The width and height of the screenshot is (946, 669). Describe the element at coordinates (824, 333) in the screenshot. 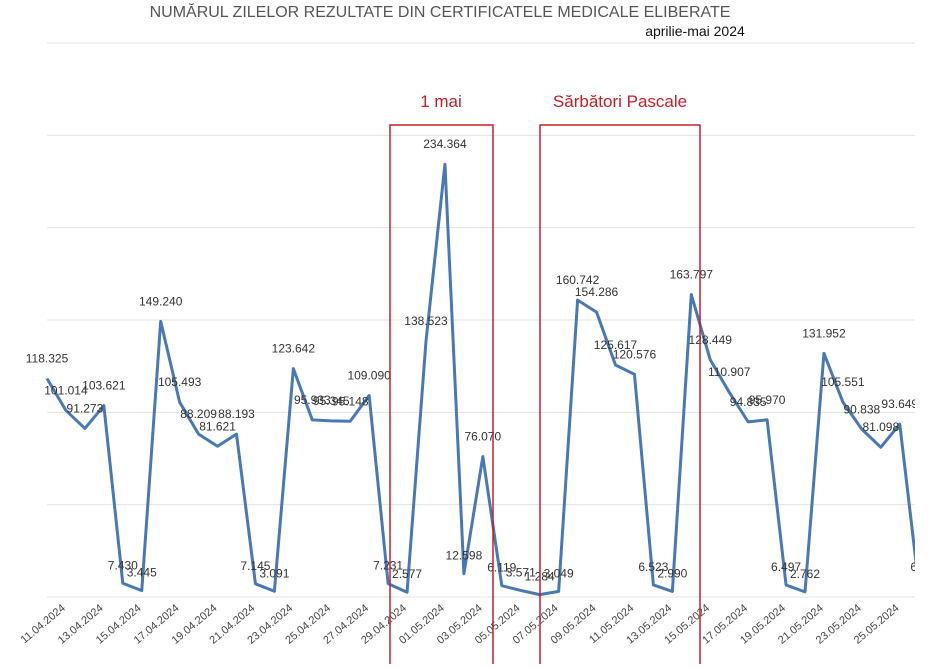

I see `data-label: 131.952` at that location.